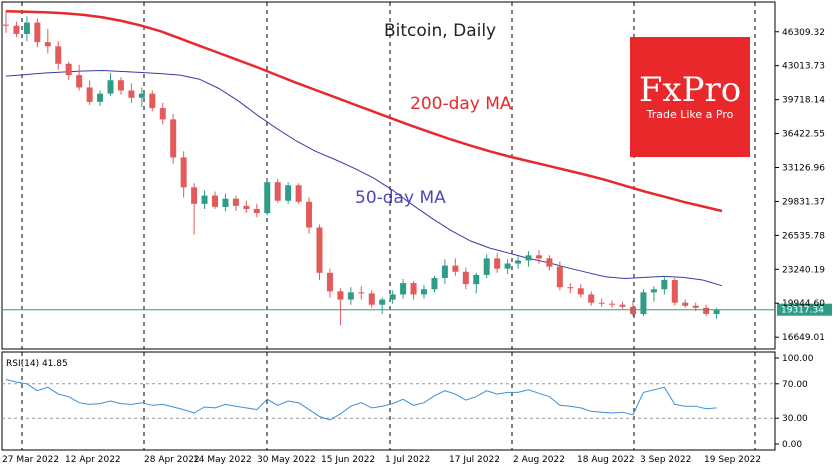 Image resolution: width=835 pixels, height=470 pixels. What do you see at coordinates (417, 309) in the screenshot?
I see `current-price-line: 19317.34` at bounding box center [417, 309].